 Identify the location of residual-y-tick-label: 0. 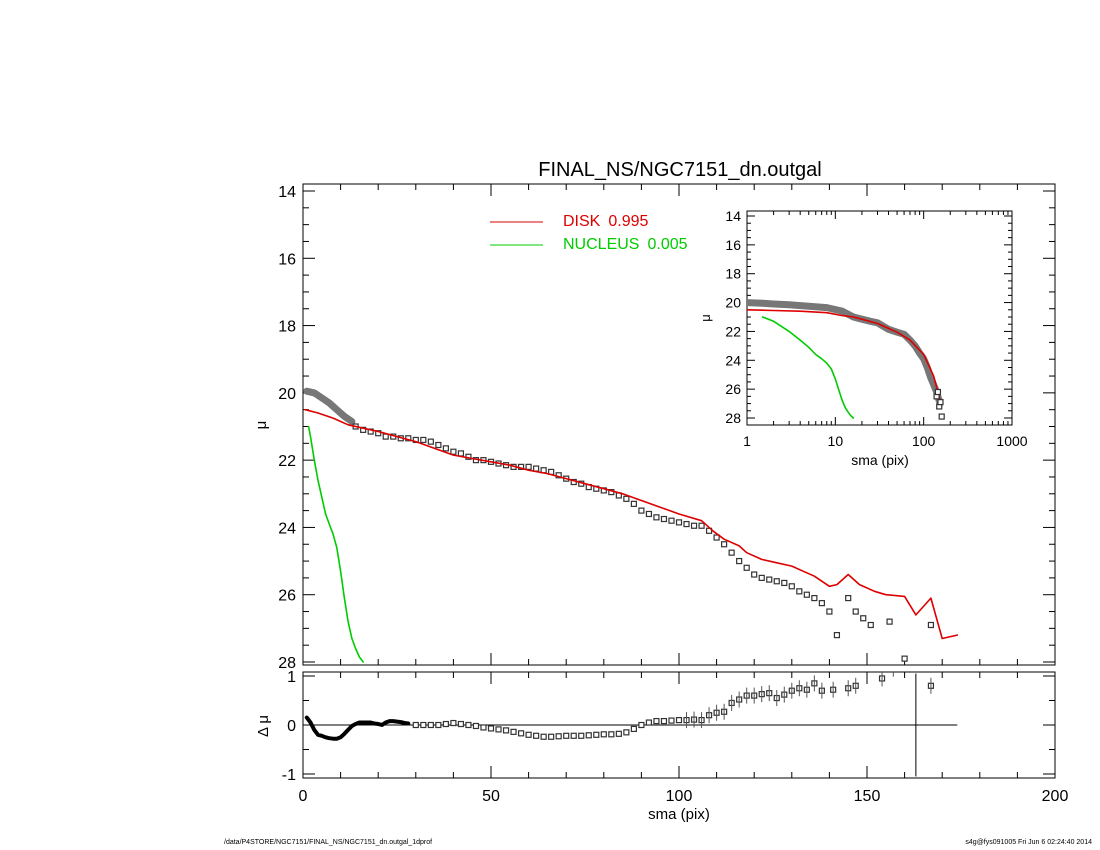
(291, 726).